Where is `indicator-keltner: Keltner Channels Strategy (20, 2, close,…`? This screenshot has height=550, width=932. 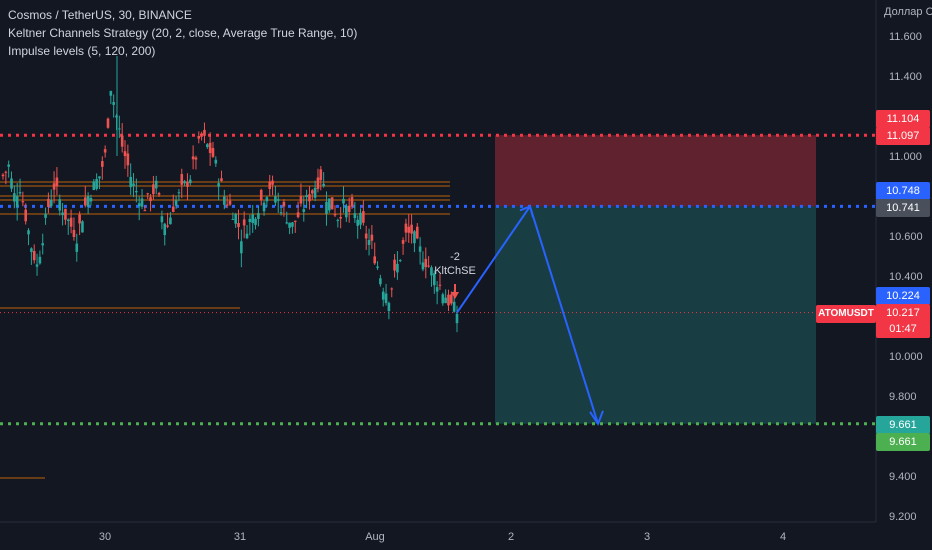
indicator-keltner: Keltner Channels Strategy (20, 2, close,… is located at coordinates (183, 33).